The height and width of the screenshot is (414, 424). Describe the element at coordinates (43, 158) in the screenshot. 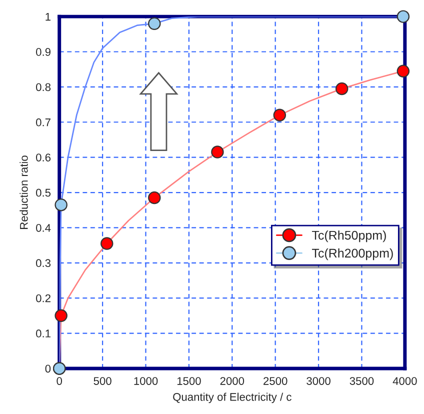

I see `y-tick-label: 0.6` at that location.